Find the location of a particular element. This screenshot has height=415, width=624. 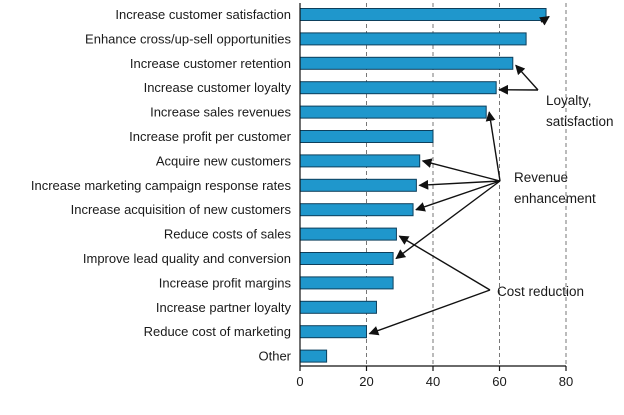

annotation-label: Cost reduction is located at coordinates (540, 291).